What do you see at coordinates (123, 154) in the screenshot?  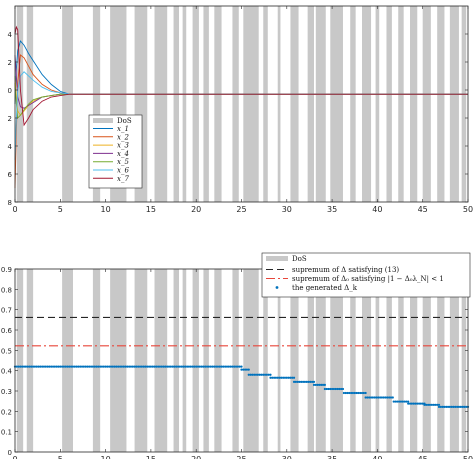 I see `legend-series-label: x_4` at bounding box center [123, 154].